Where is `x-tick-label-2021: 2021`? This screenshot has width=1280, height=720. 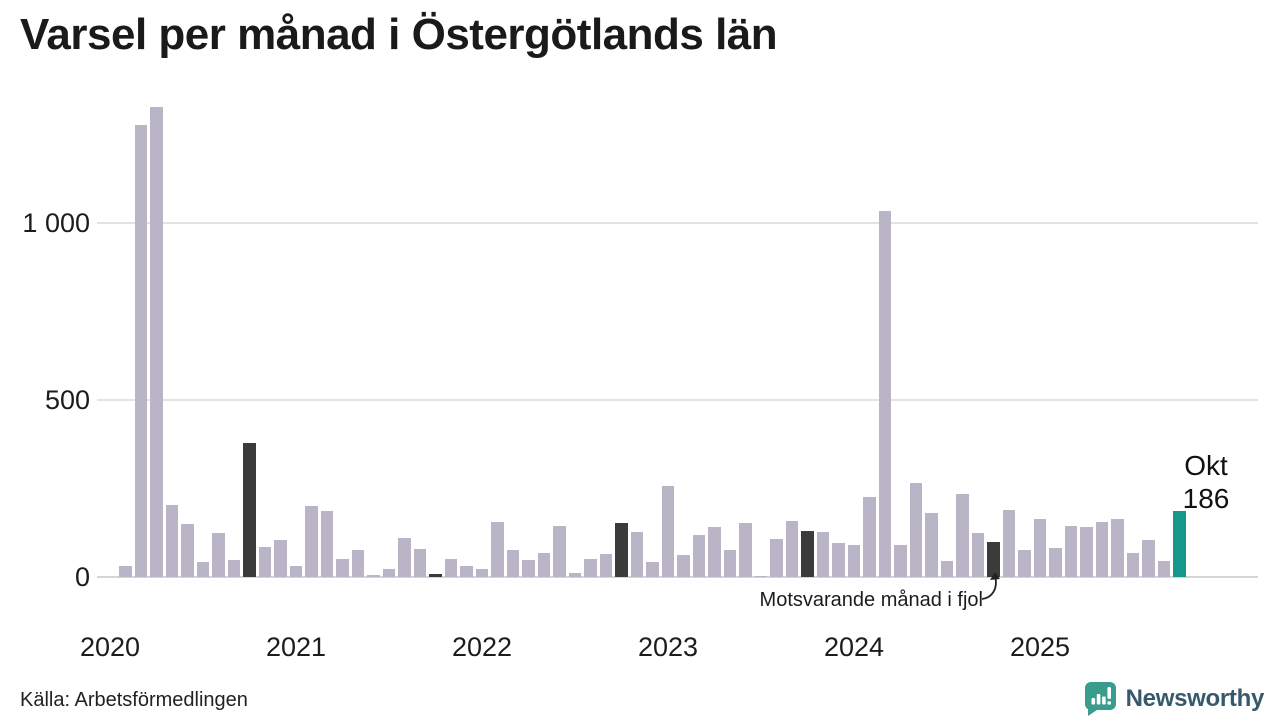
x-tick-label-2021: 2021 is located at coordinates (296, 647).